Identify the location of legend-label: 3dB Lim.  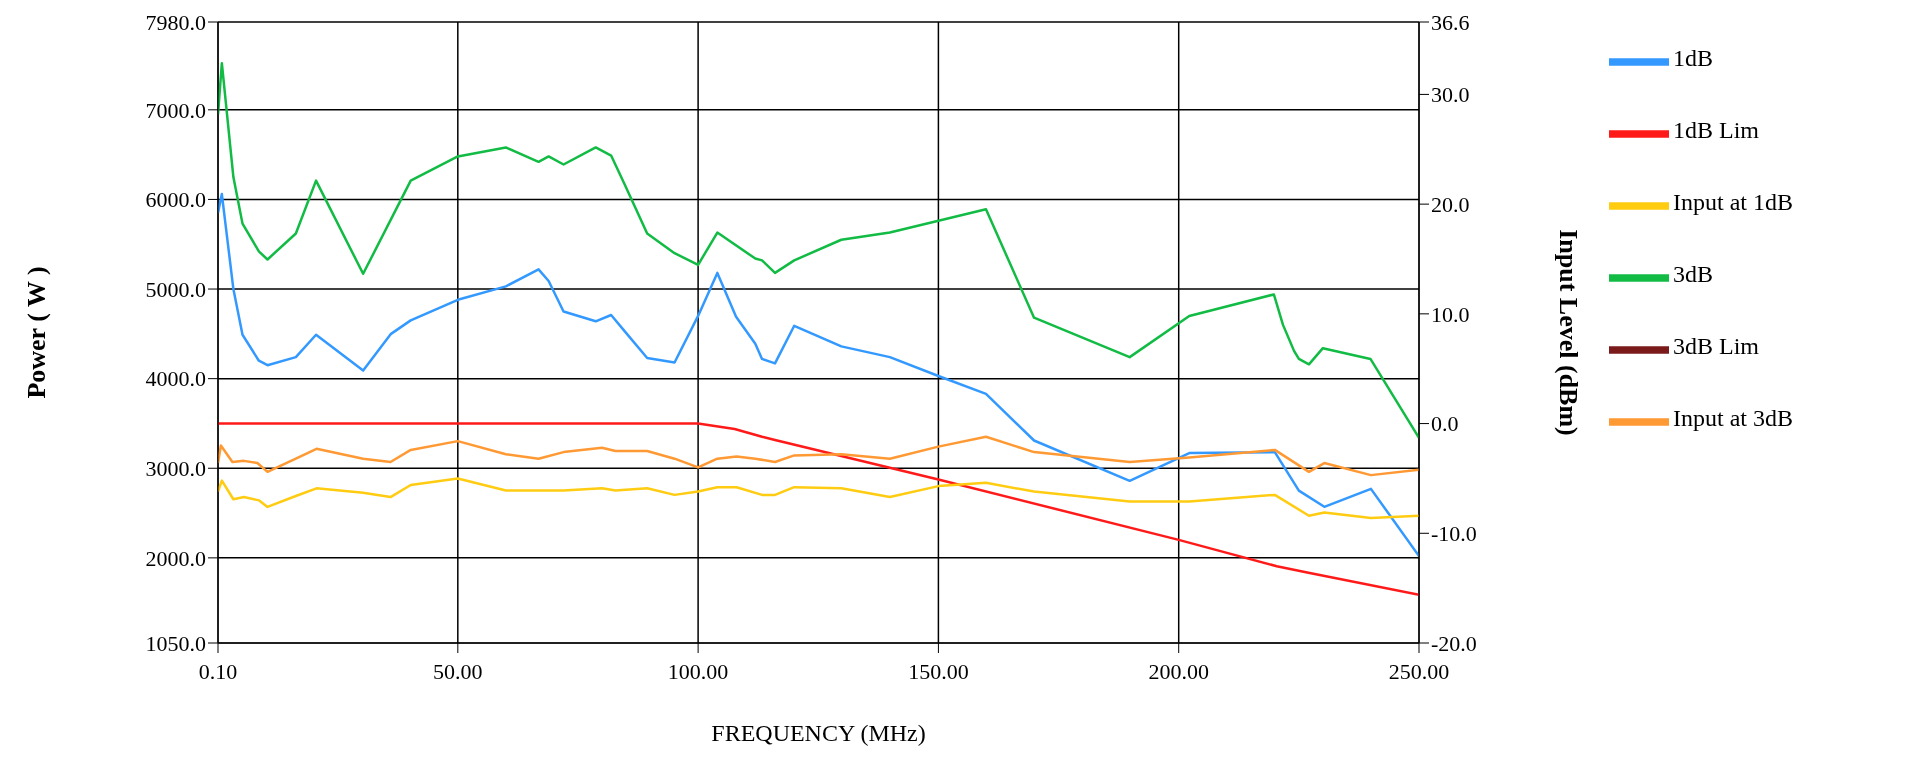
(1716, 346).